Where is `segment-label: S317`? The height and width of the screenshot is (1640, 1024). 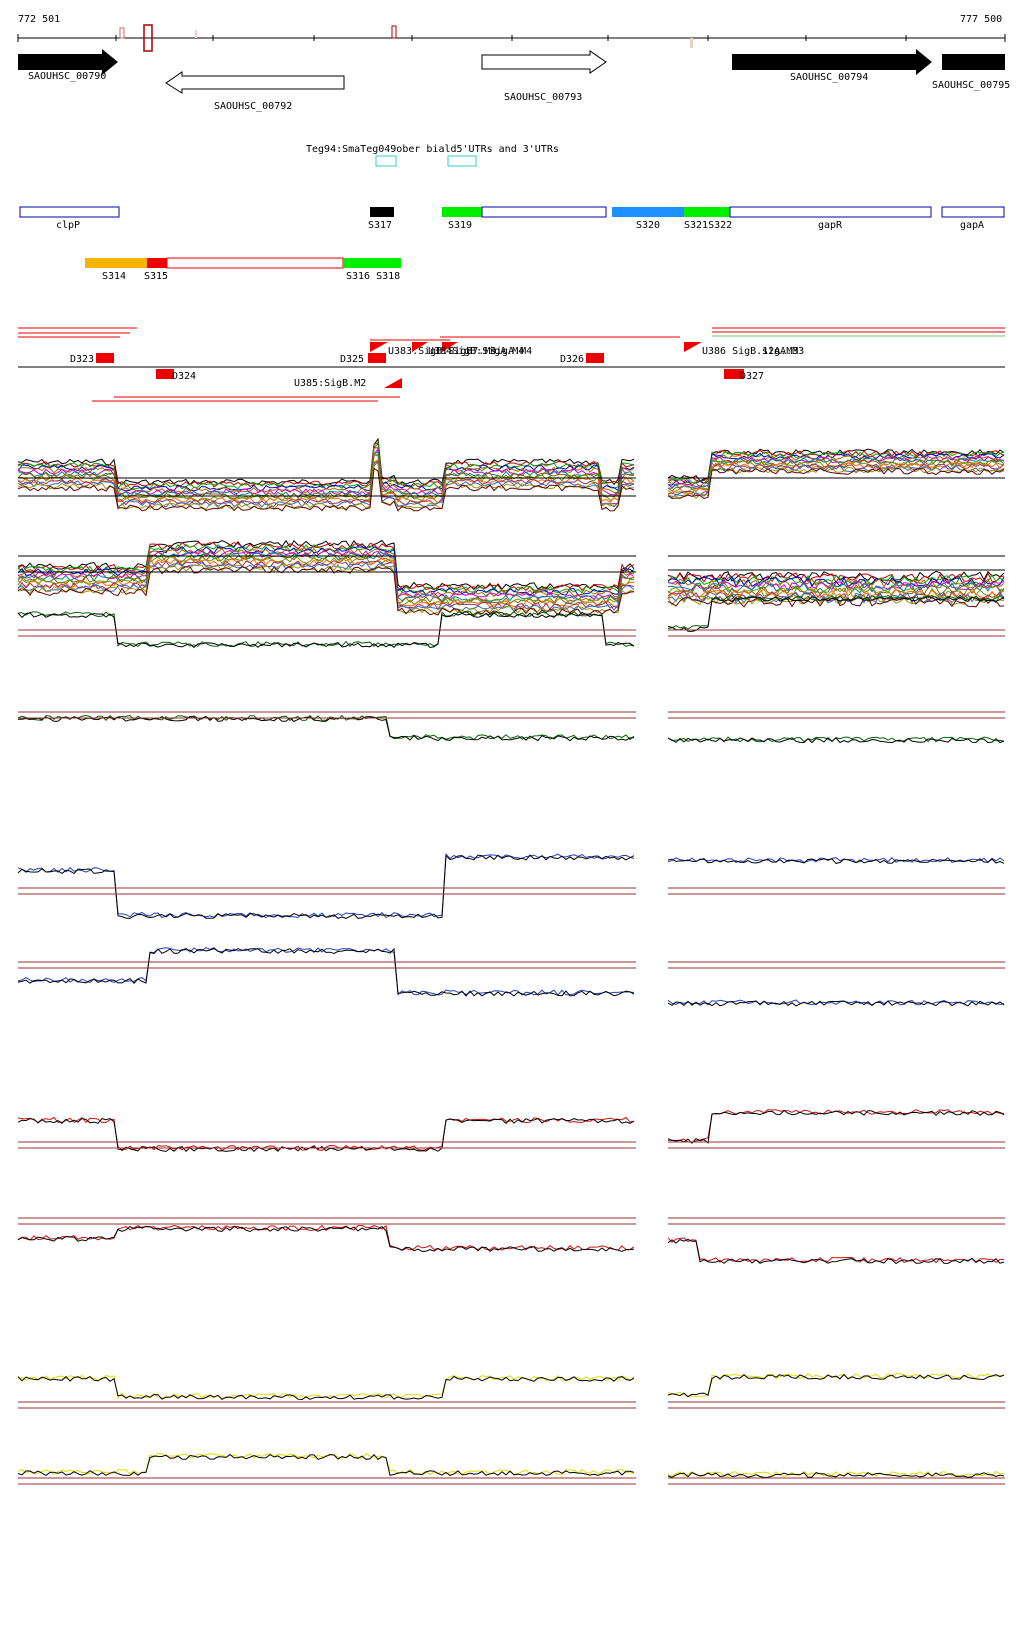 segment-label: S317 is located at coordinates (380, 225).